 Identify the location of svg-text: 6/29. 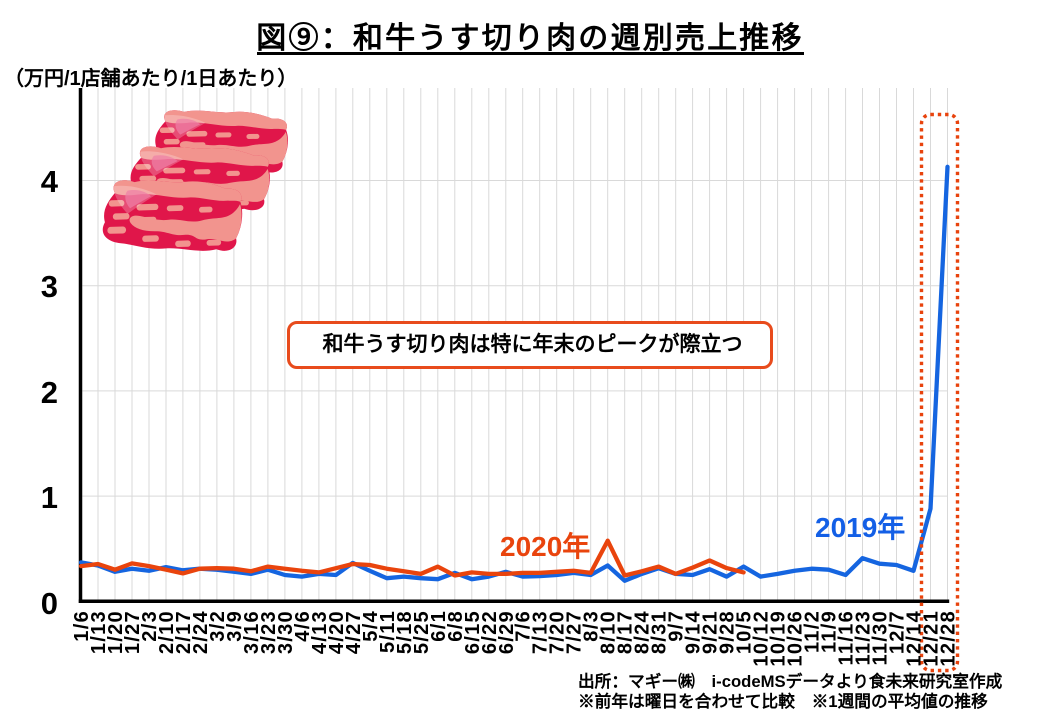
(507, 632).